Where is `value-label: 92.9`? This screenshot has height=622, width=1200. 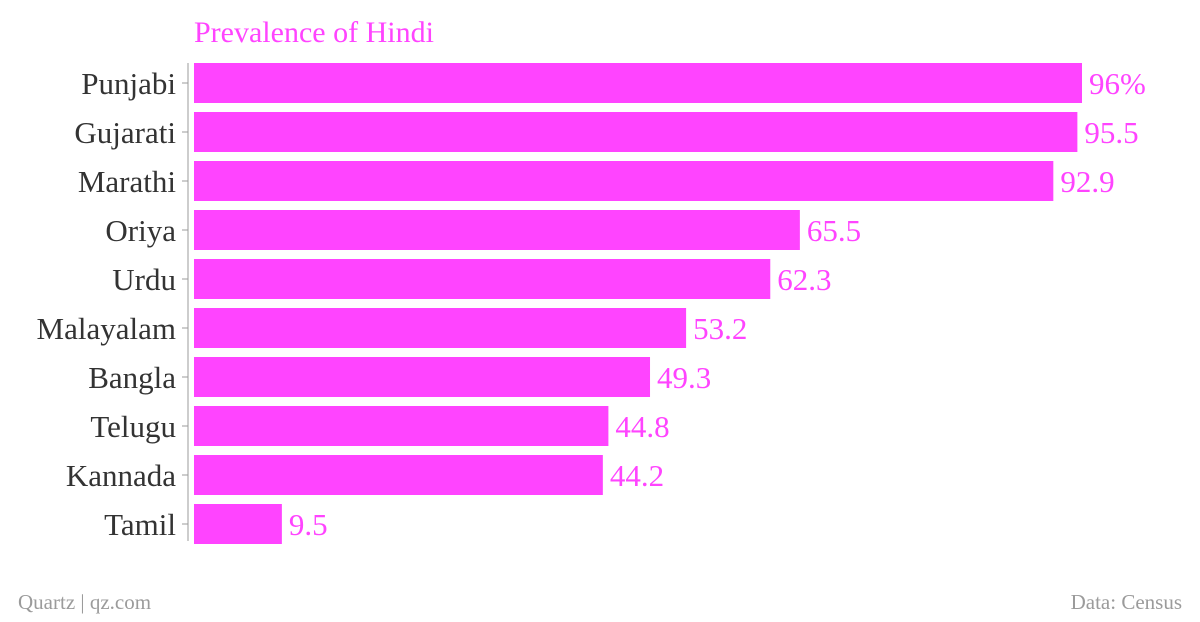
value-label: 92.9 is located at coordinates (1087, 181).